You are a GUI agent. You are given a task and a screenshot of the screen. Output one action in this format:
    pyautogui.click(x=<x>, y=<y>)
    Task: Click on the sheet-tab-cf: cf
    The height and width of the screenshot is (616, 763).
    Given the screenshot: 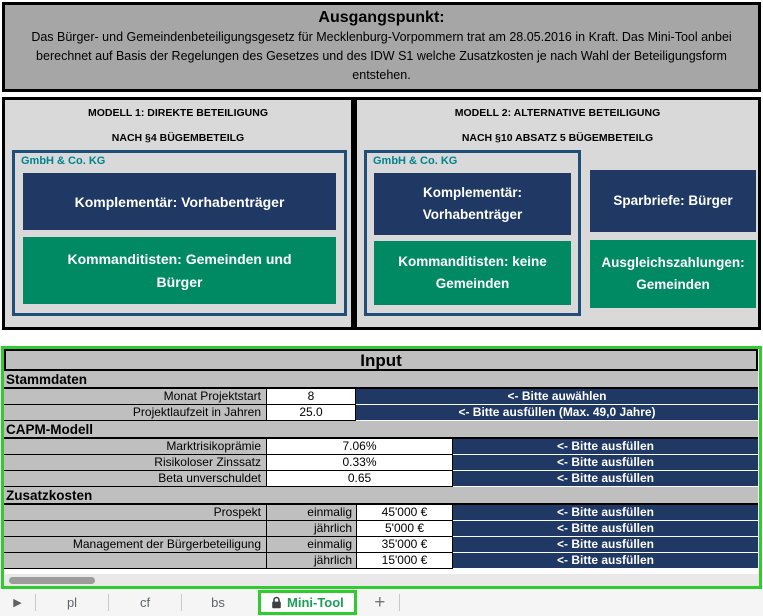 What is the action you would take?
    pyautogui.click(x=145, y=602)
    